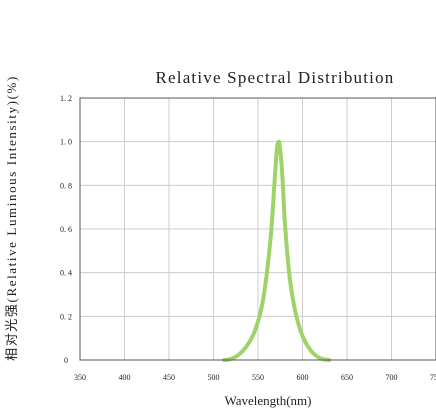  Describe the element at coordinates (267, 400) in the screenshot. I see `x-axis-label: Wavelength(nm)` at that location.